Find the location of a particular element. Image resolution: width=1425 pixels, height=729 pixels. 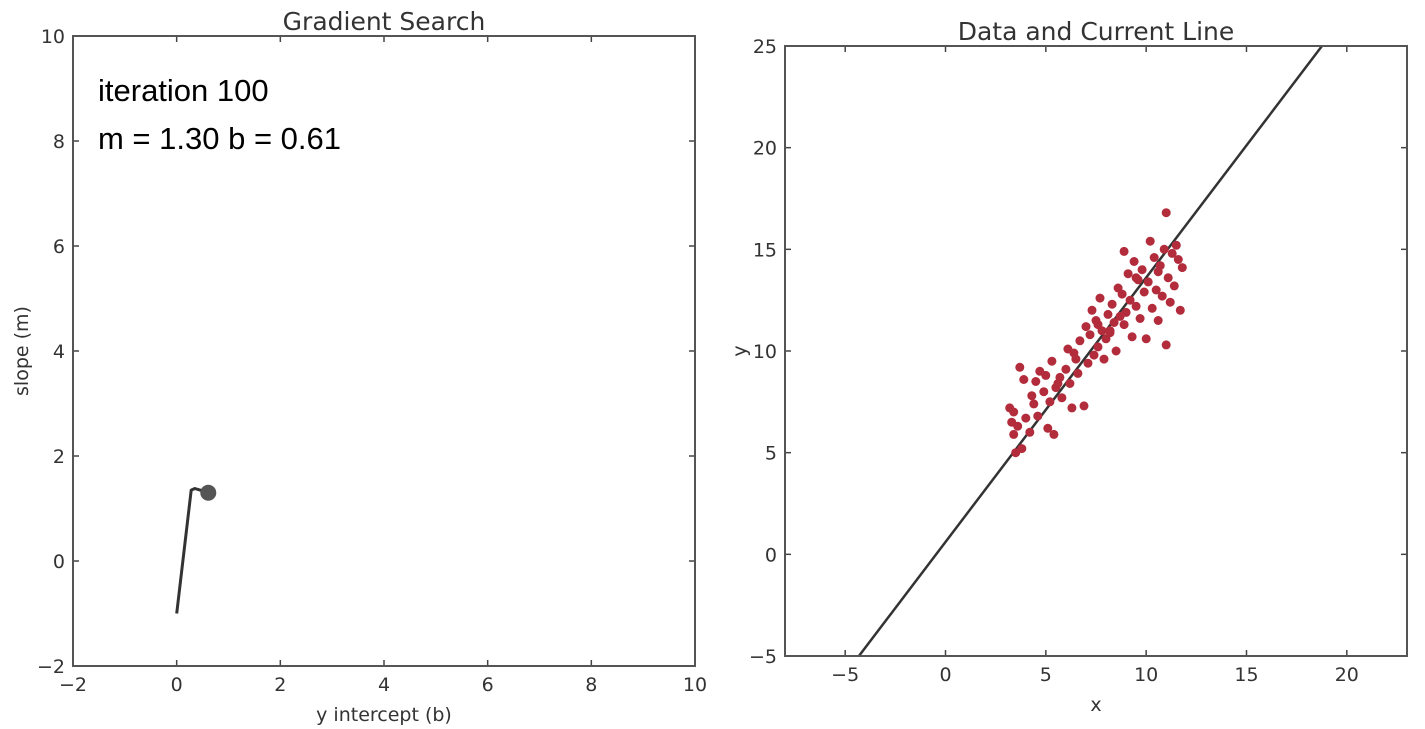

c1-y-tick-label: 8 is located at coordinates (59, 142).